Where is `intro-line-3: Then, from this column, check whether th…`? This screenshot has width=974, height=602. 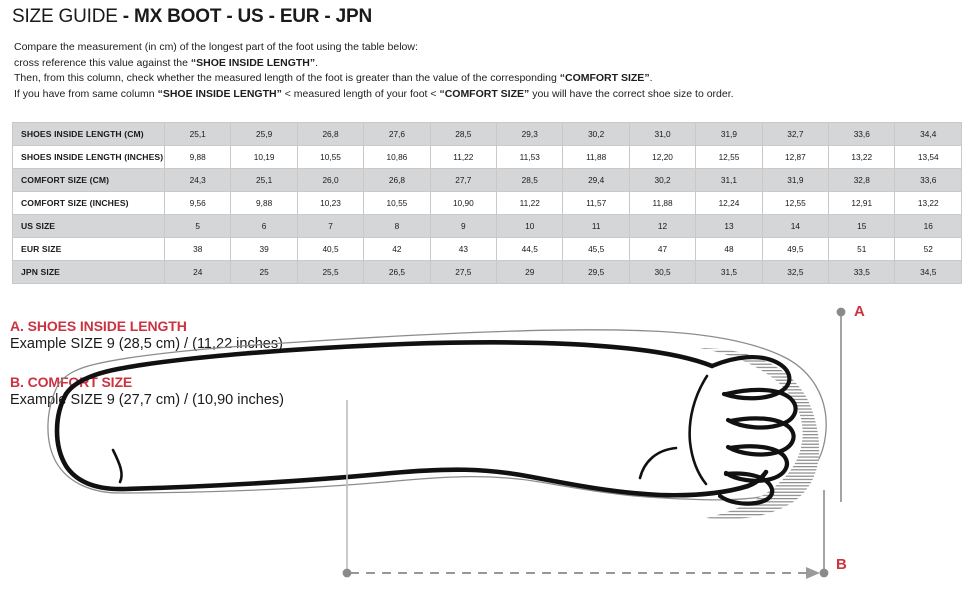
intro-line-3: Then, from this column, check whether th… is located at coordinates (333, 78).